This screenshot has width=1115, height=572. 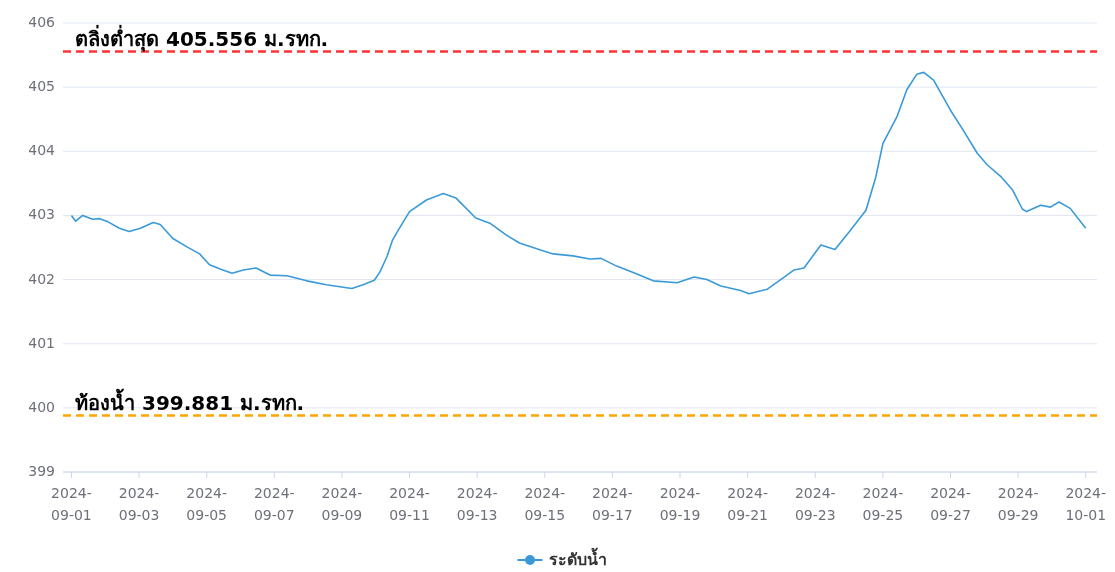 I want to click on x-tick-label: 2024-09-27, so click(x=950, y=504).